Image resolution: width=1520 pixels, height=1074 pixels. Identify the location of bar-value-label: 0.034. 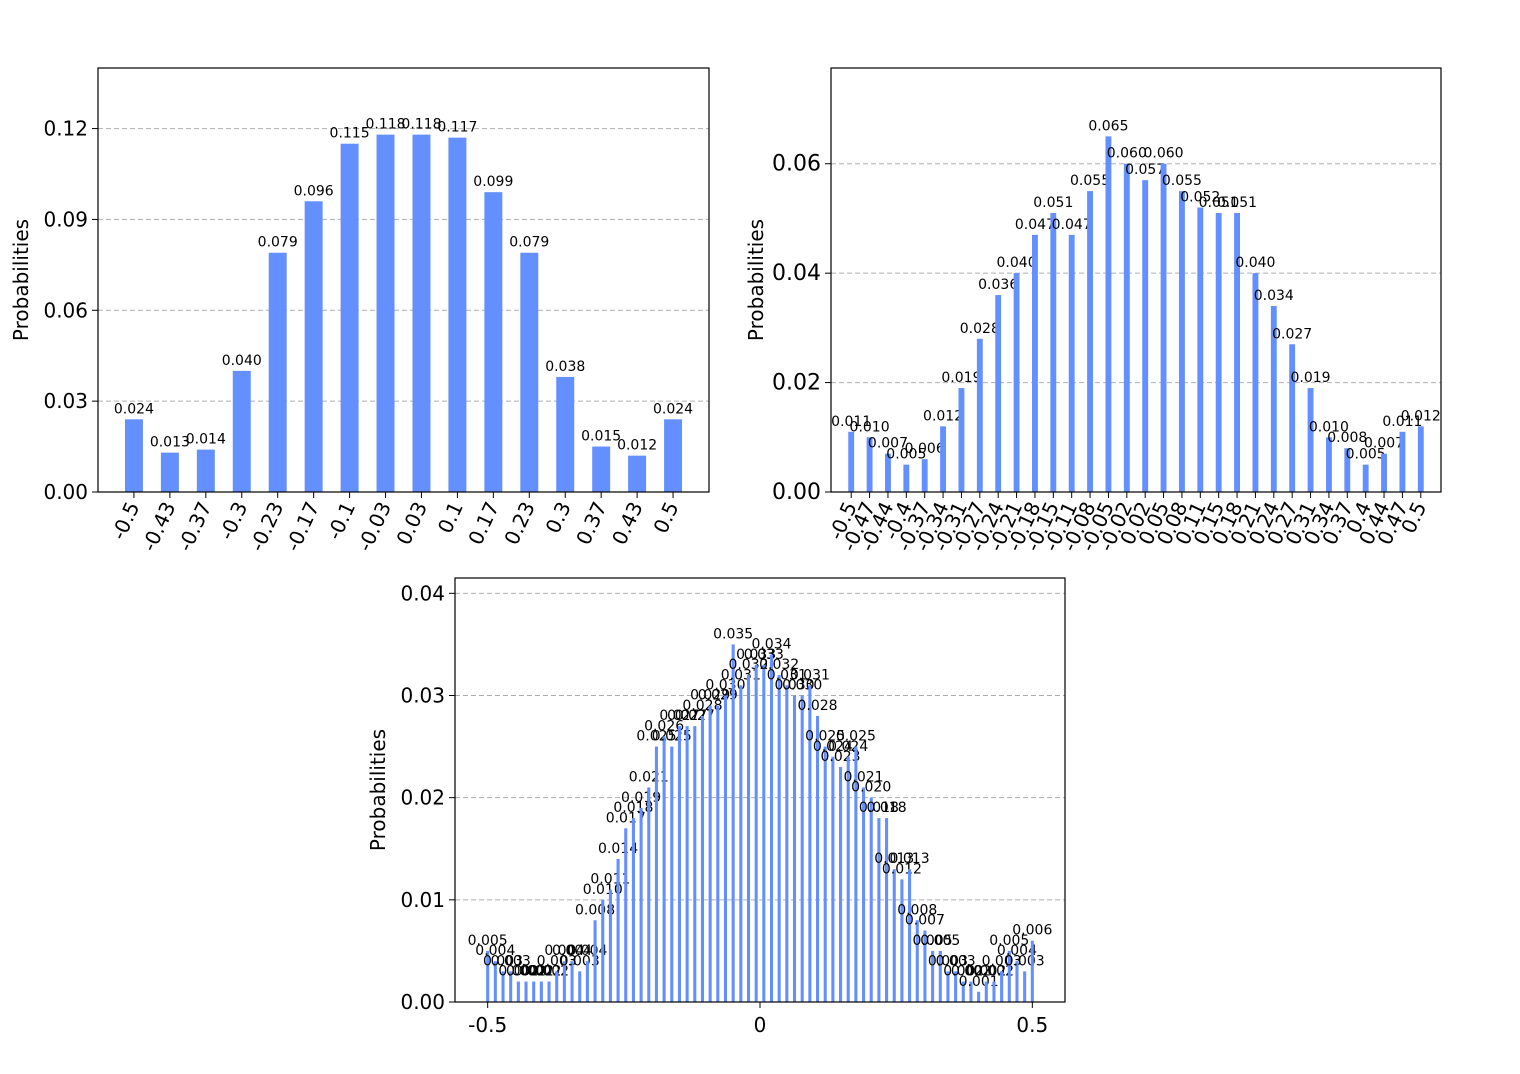
(1274, 296).